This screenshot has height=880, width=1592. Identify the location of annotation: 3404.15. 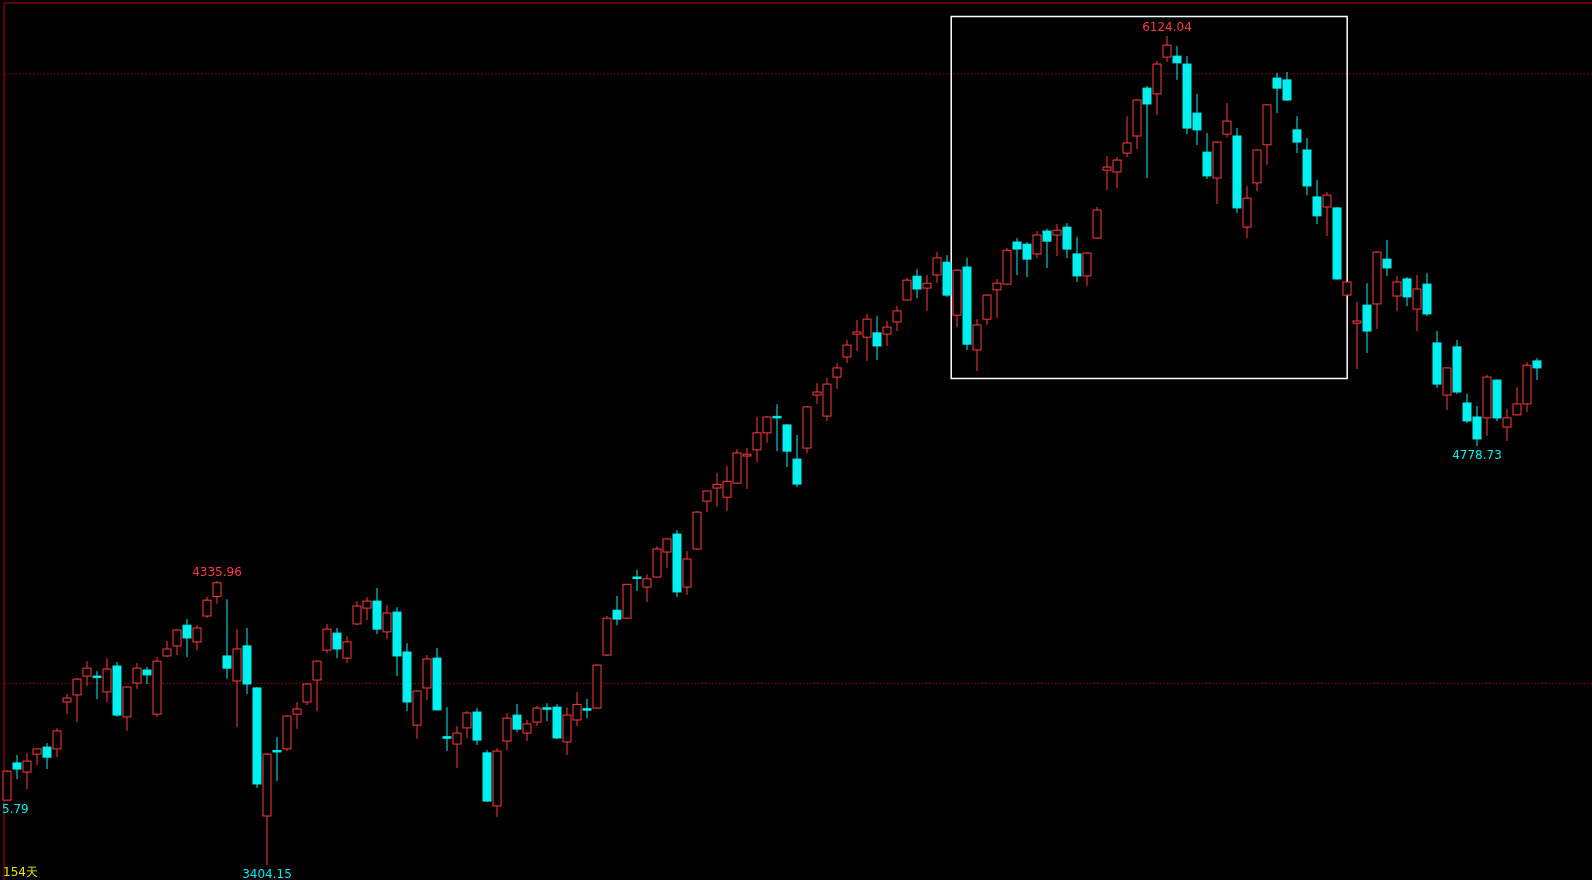
(267, 873).